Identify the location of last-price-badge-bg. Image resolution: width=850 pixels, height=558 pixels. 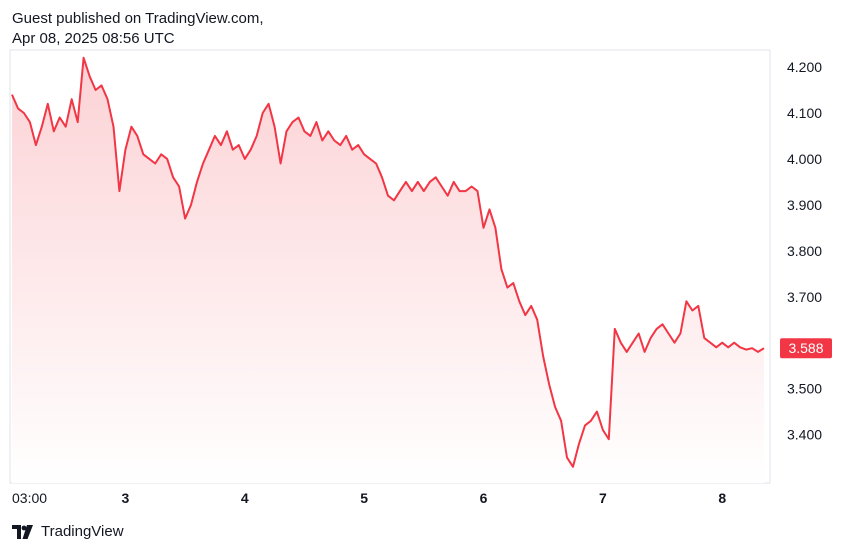
(806, 348).